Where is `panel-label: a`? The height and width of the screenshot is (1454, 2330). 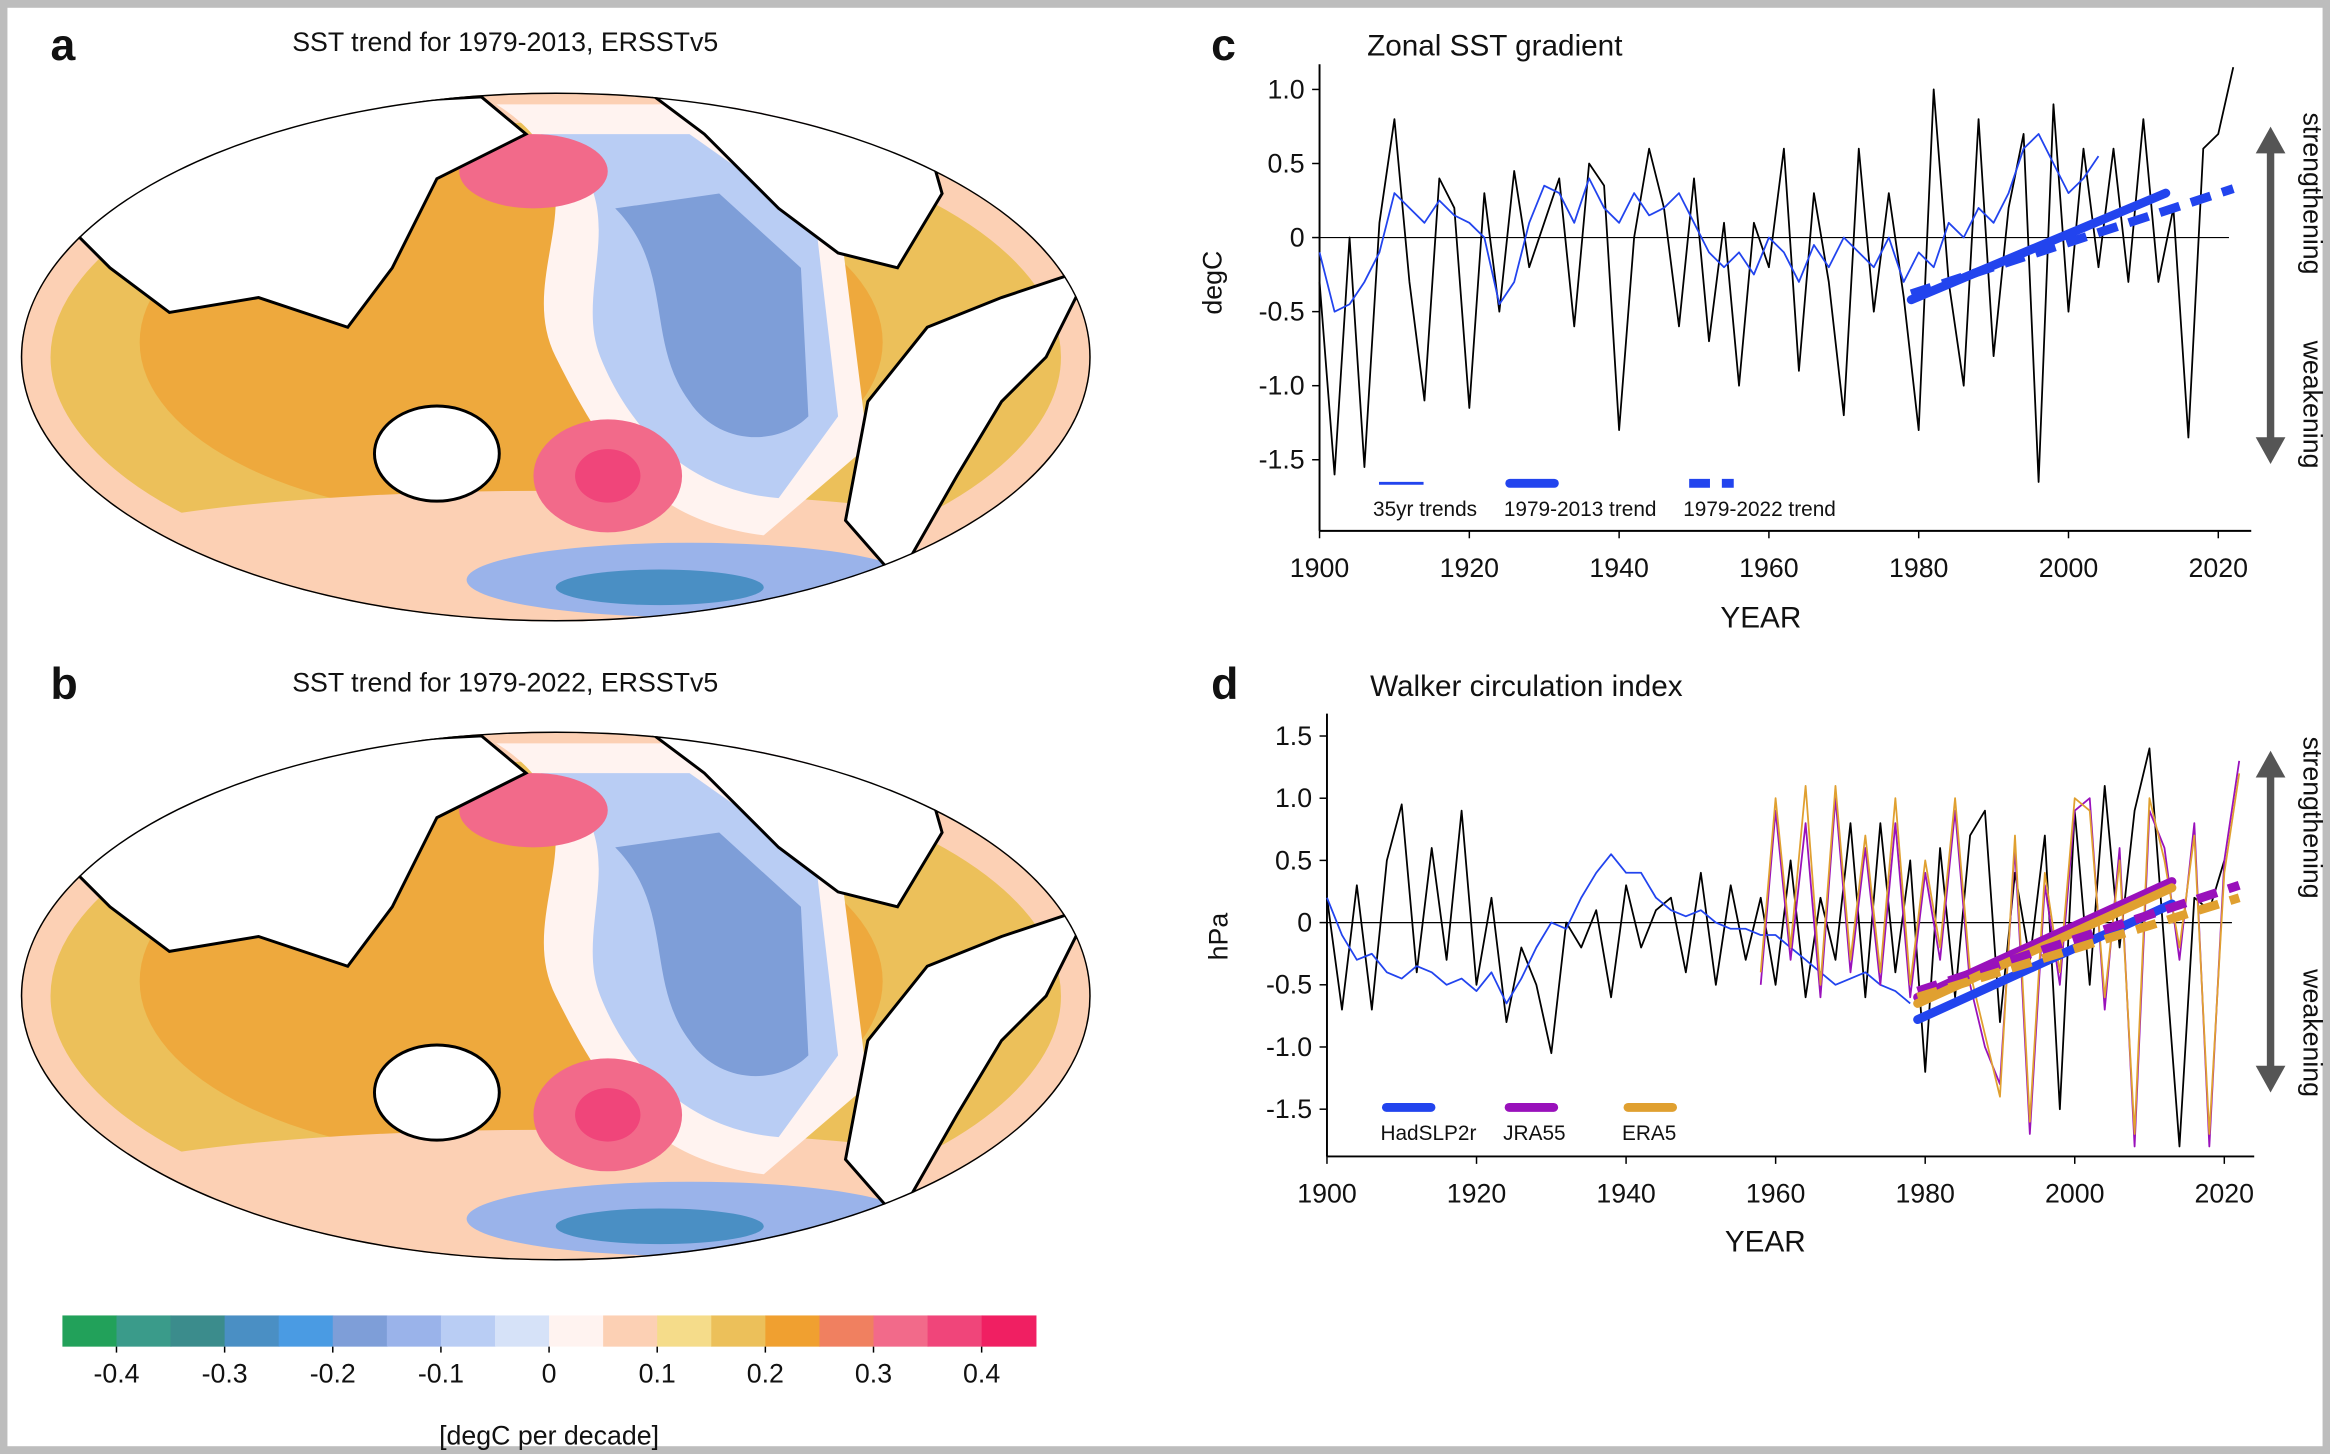
panel-label: a is located at coordinates (64, 45).